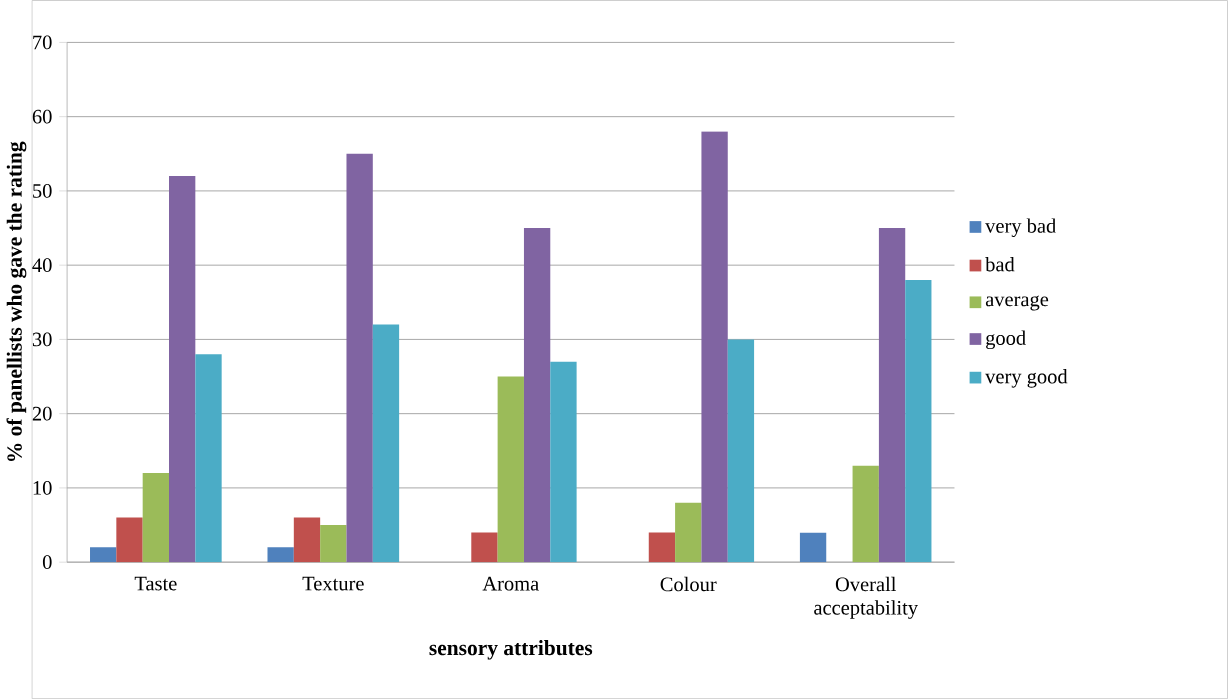  I want to click on y-tick-label: 50, so click(42, 190).